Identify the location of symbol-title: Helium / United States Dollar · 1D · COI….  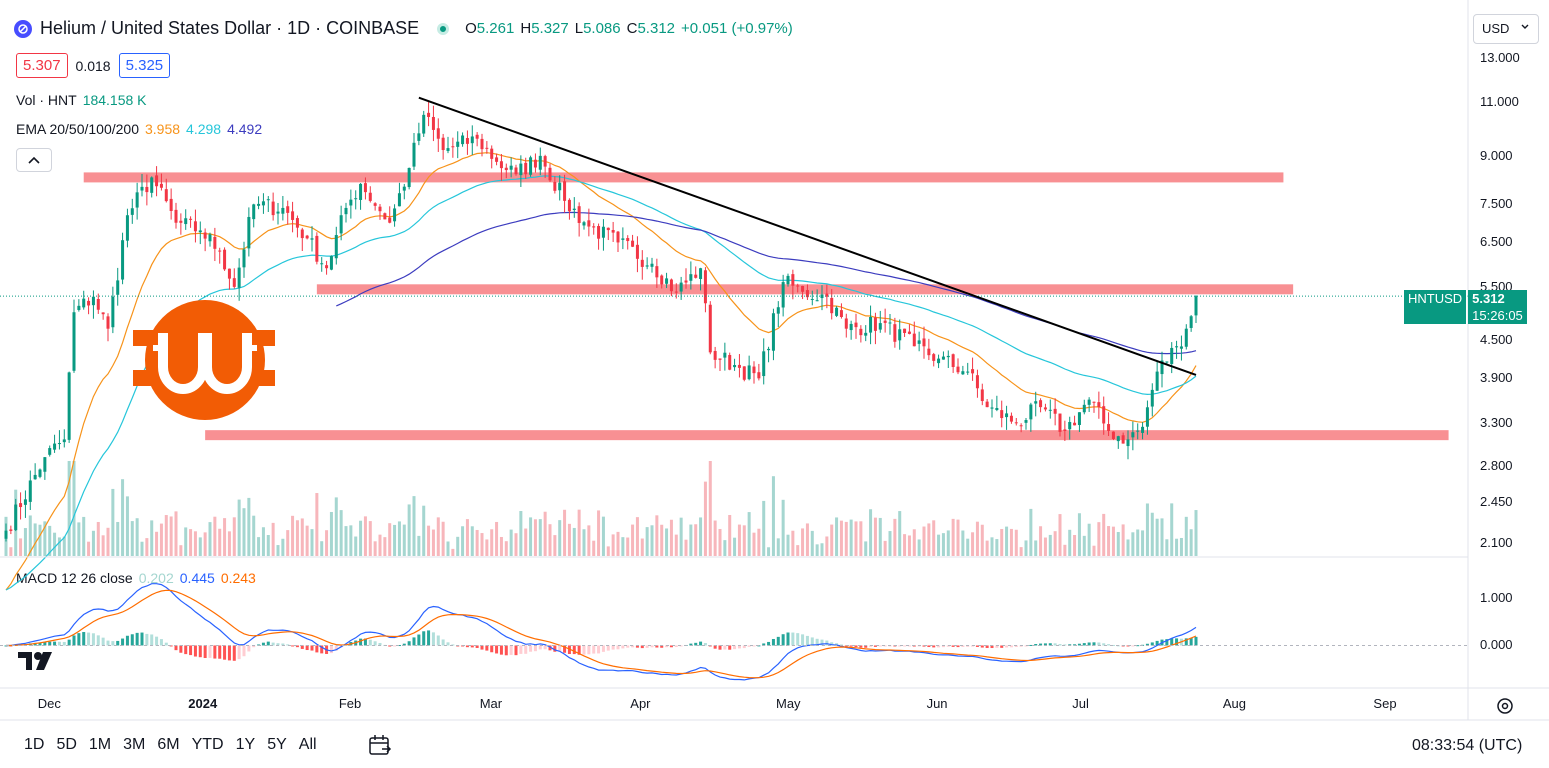
(230, 28).